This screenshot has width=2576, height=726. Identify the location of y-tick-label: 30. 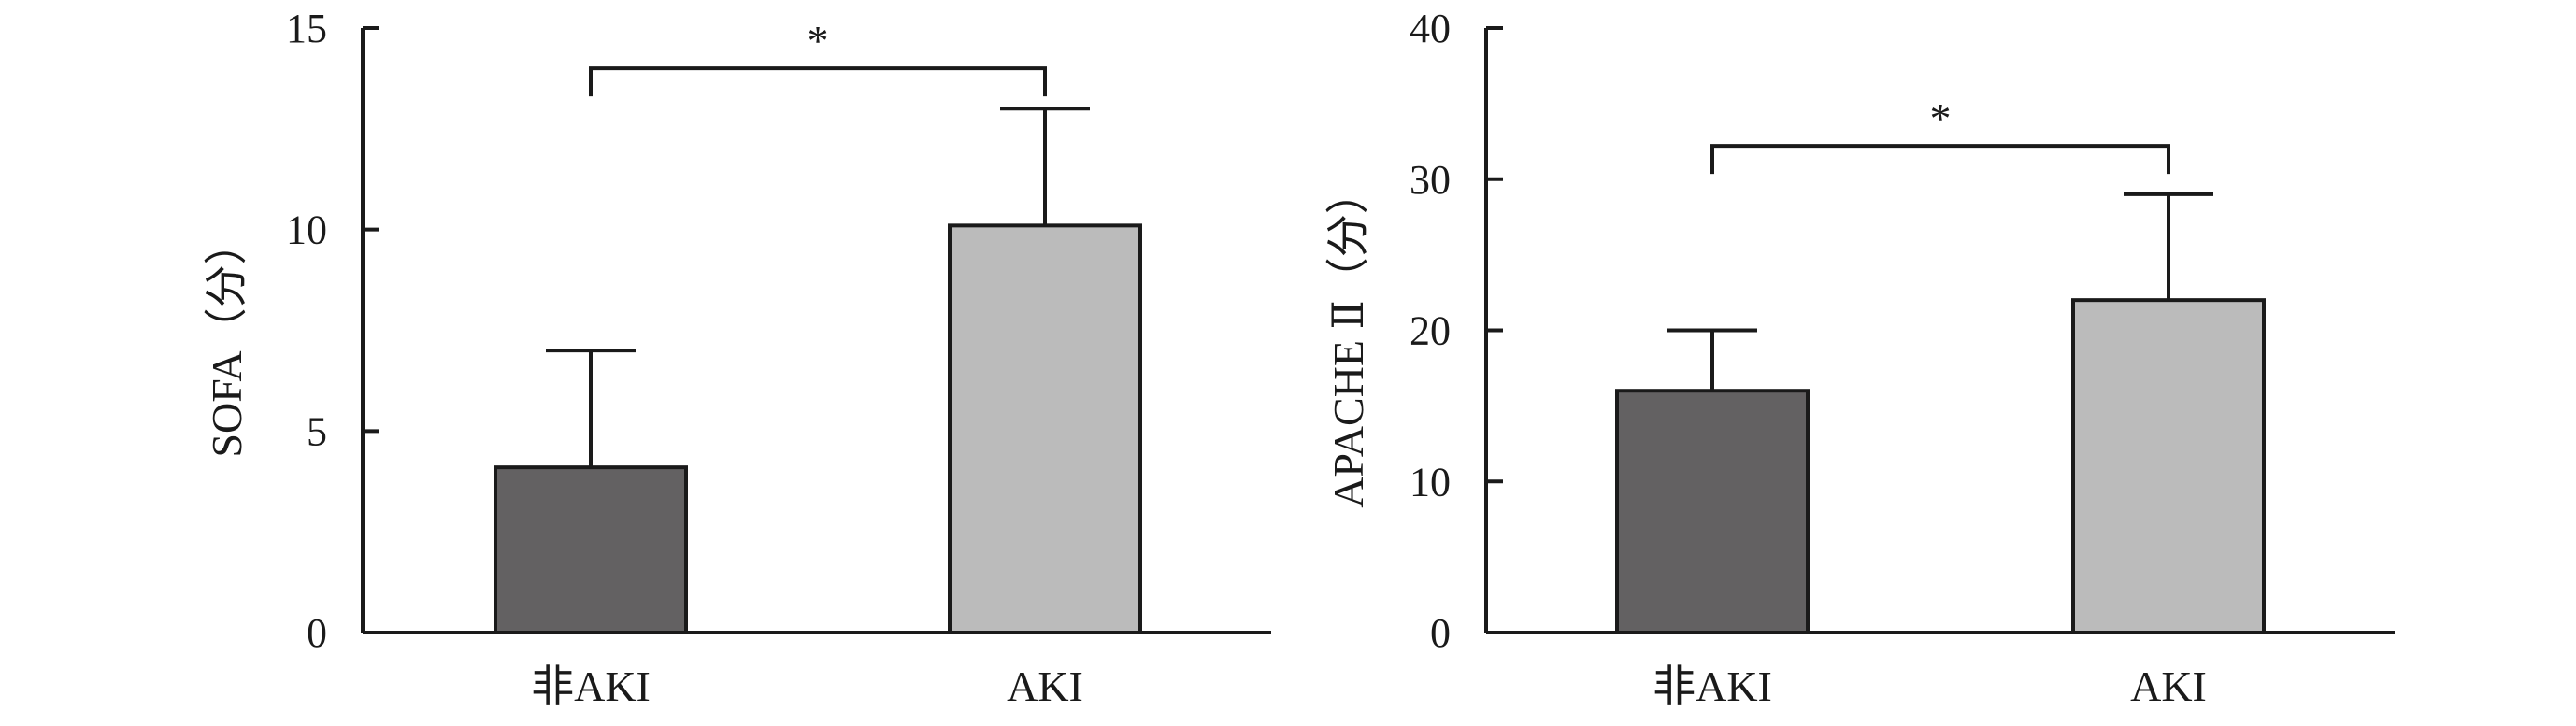
(1430, 180).